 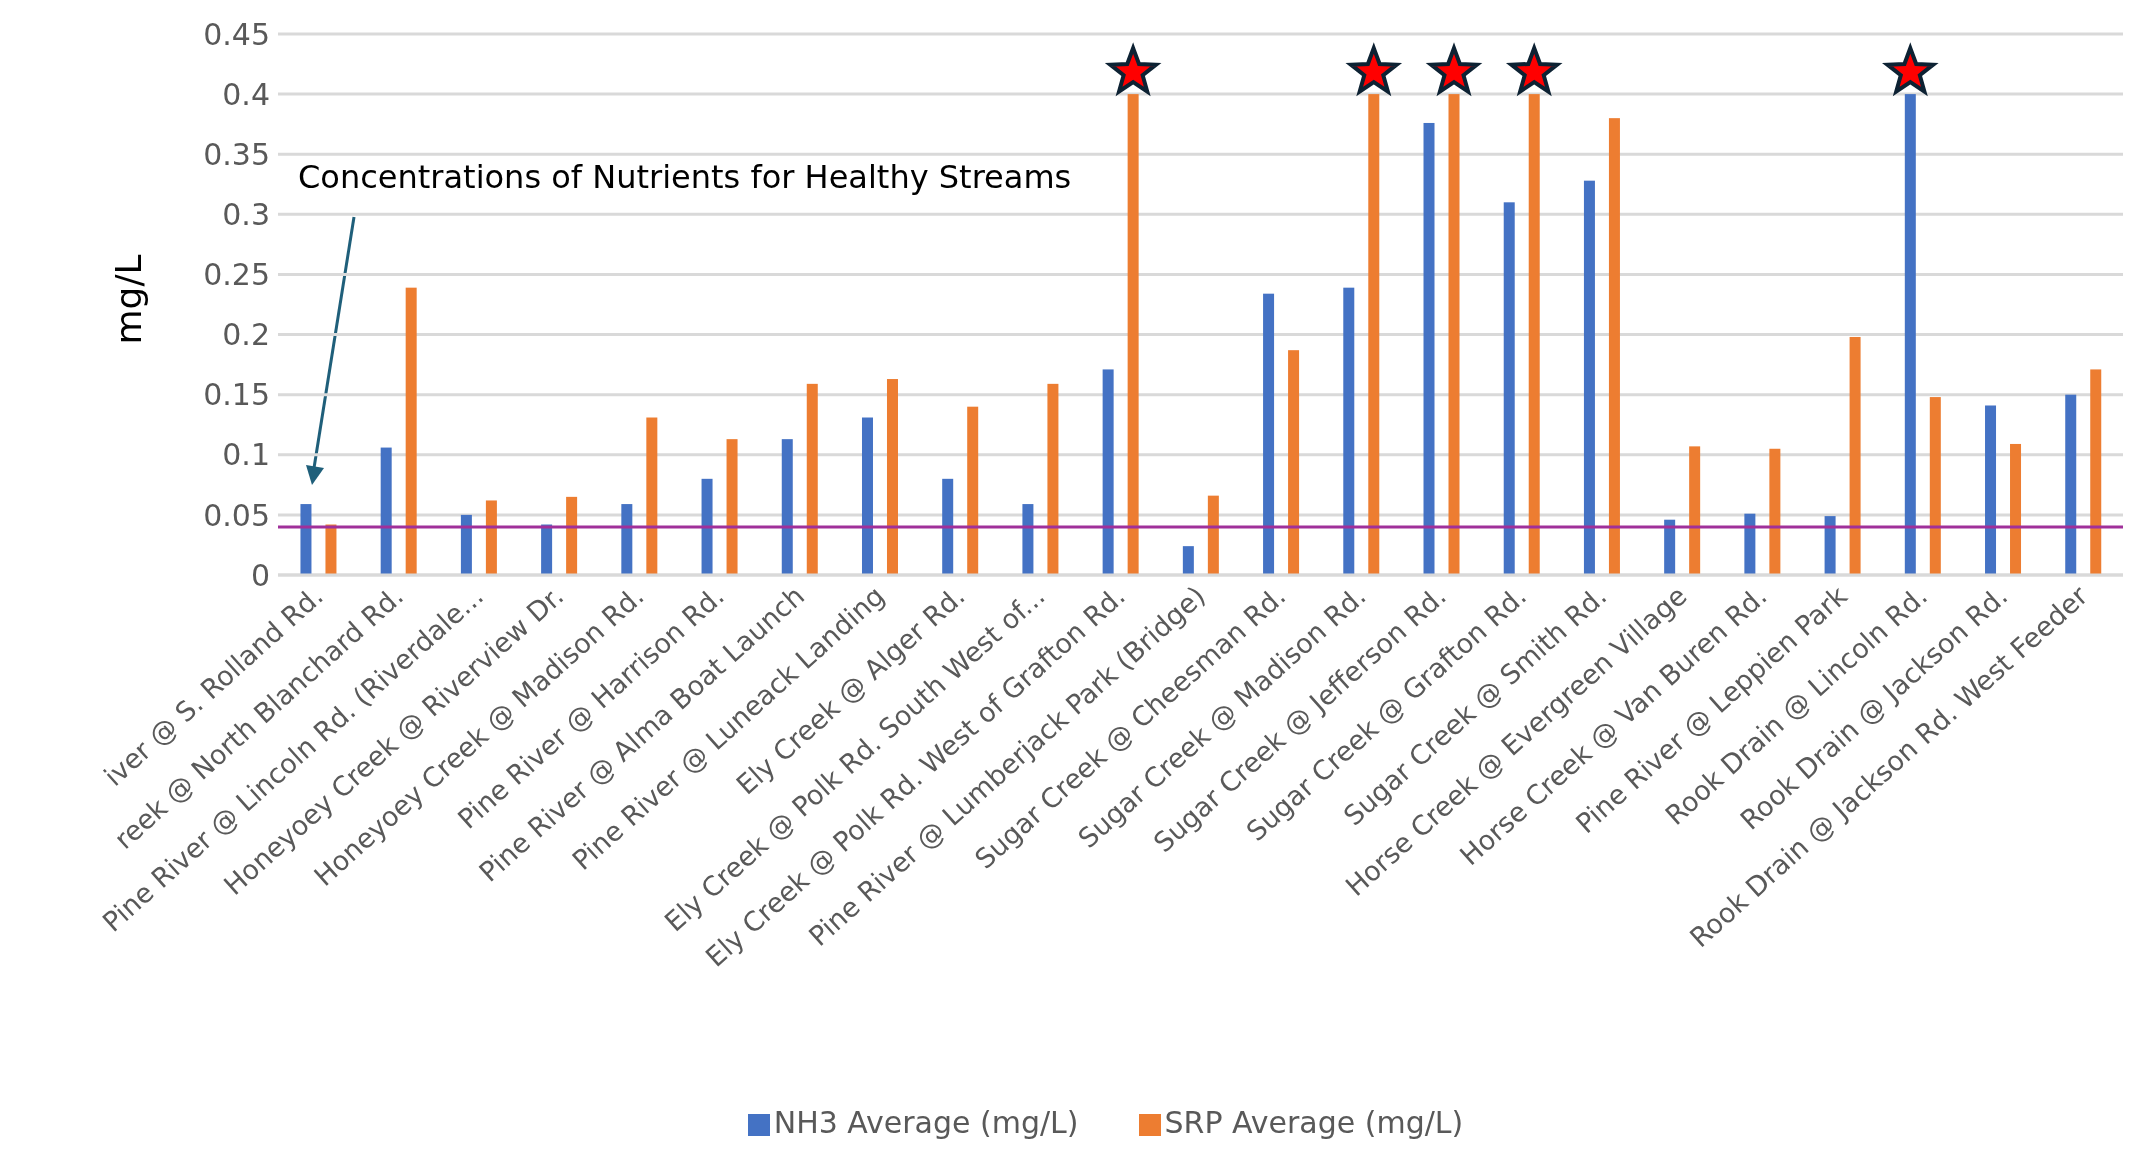 I want to click on y-tick-label: 0.1, so click(x=246, y=455).